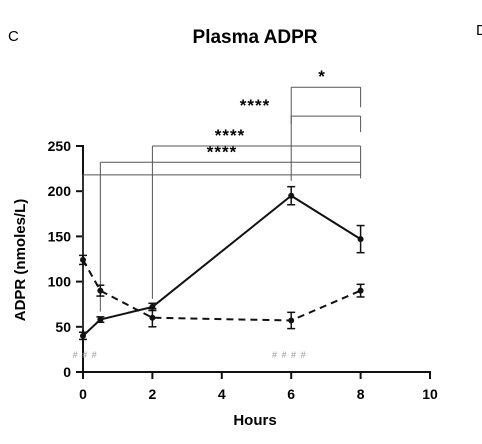 The image size is (482, 444). I want to click on series-line, so click(221, 290).